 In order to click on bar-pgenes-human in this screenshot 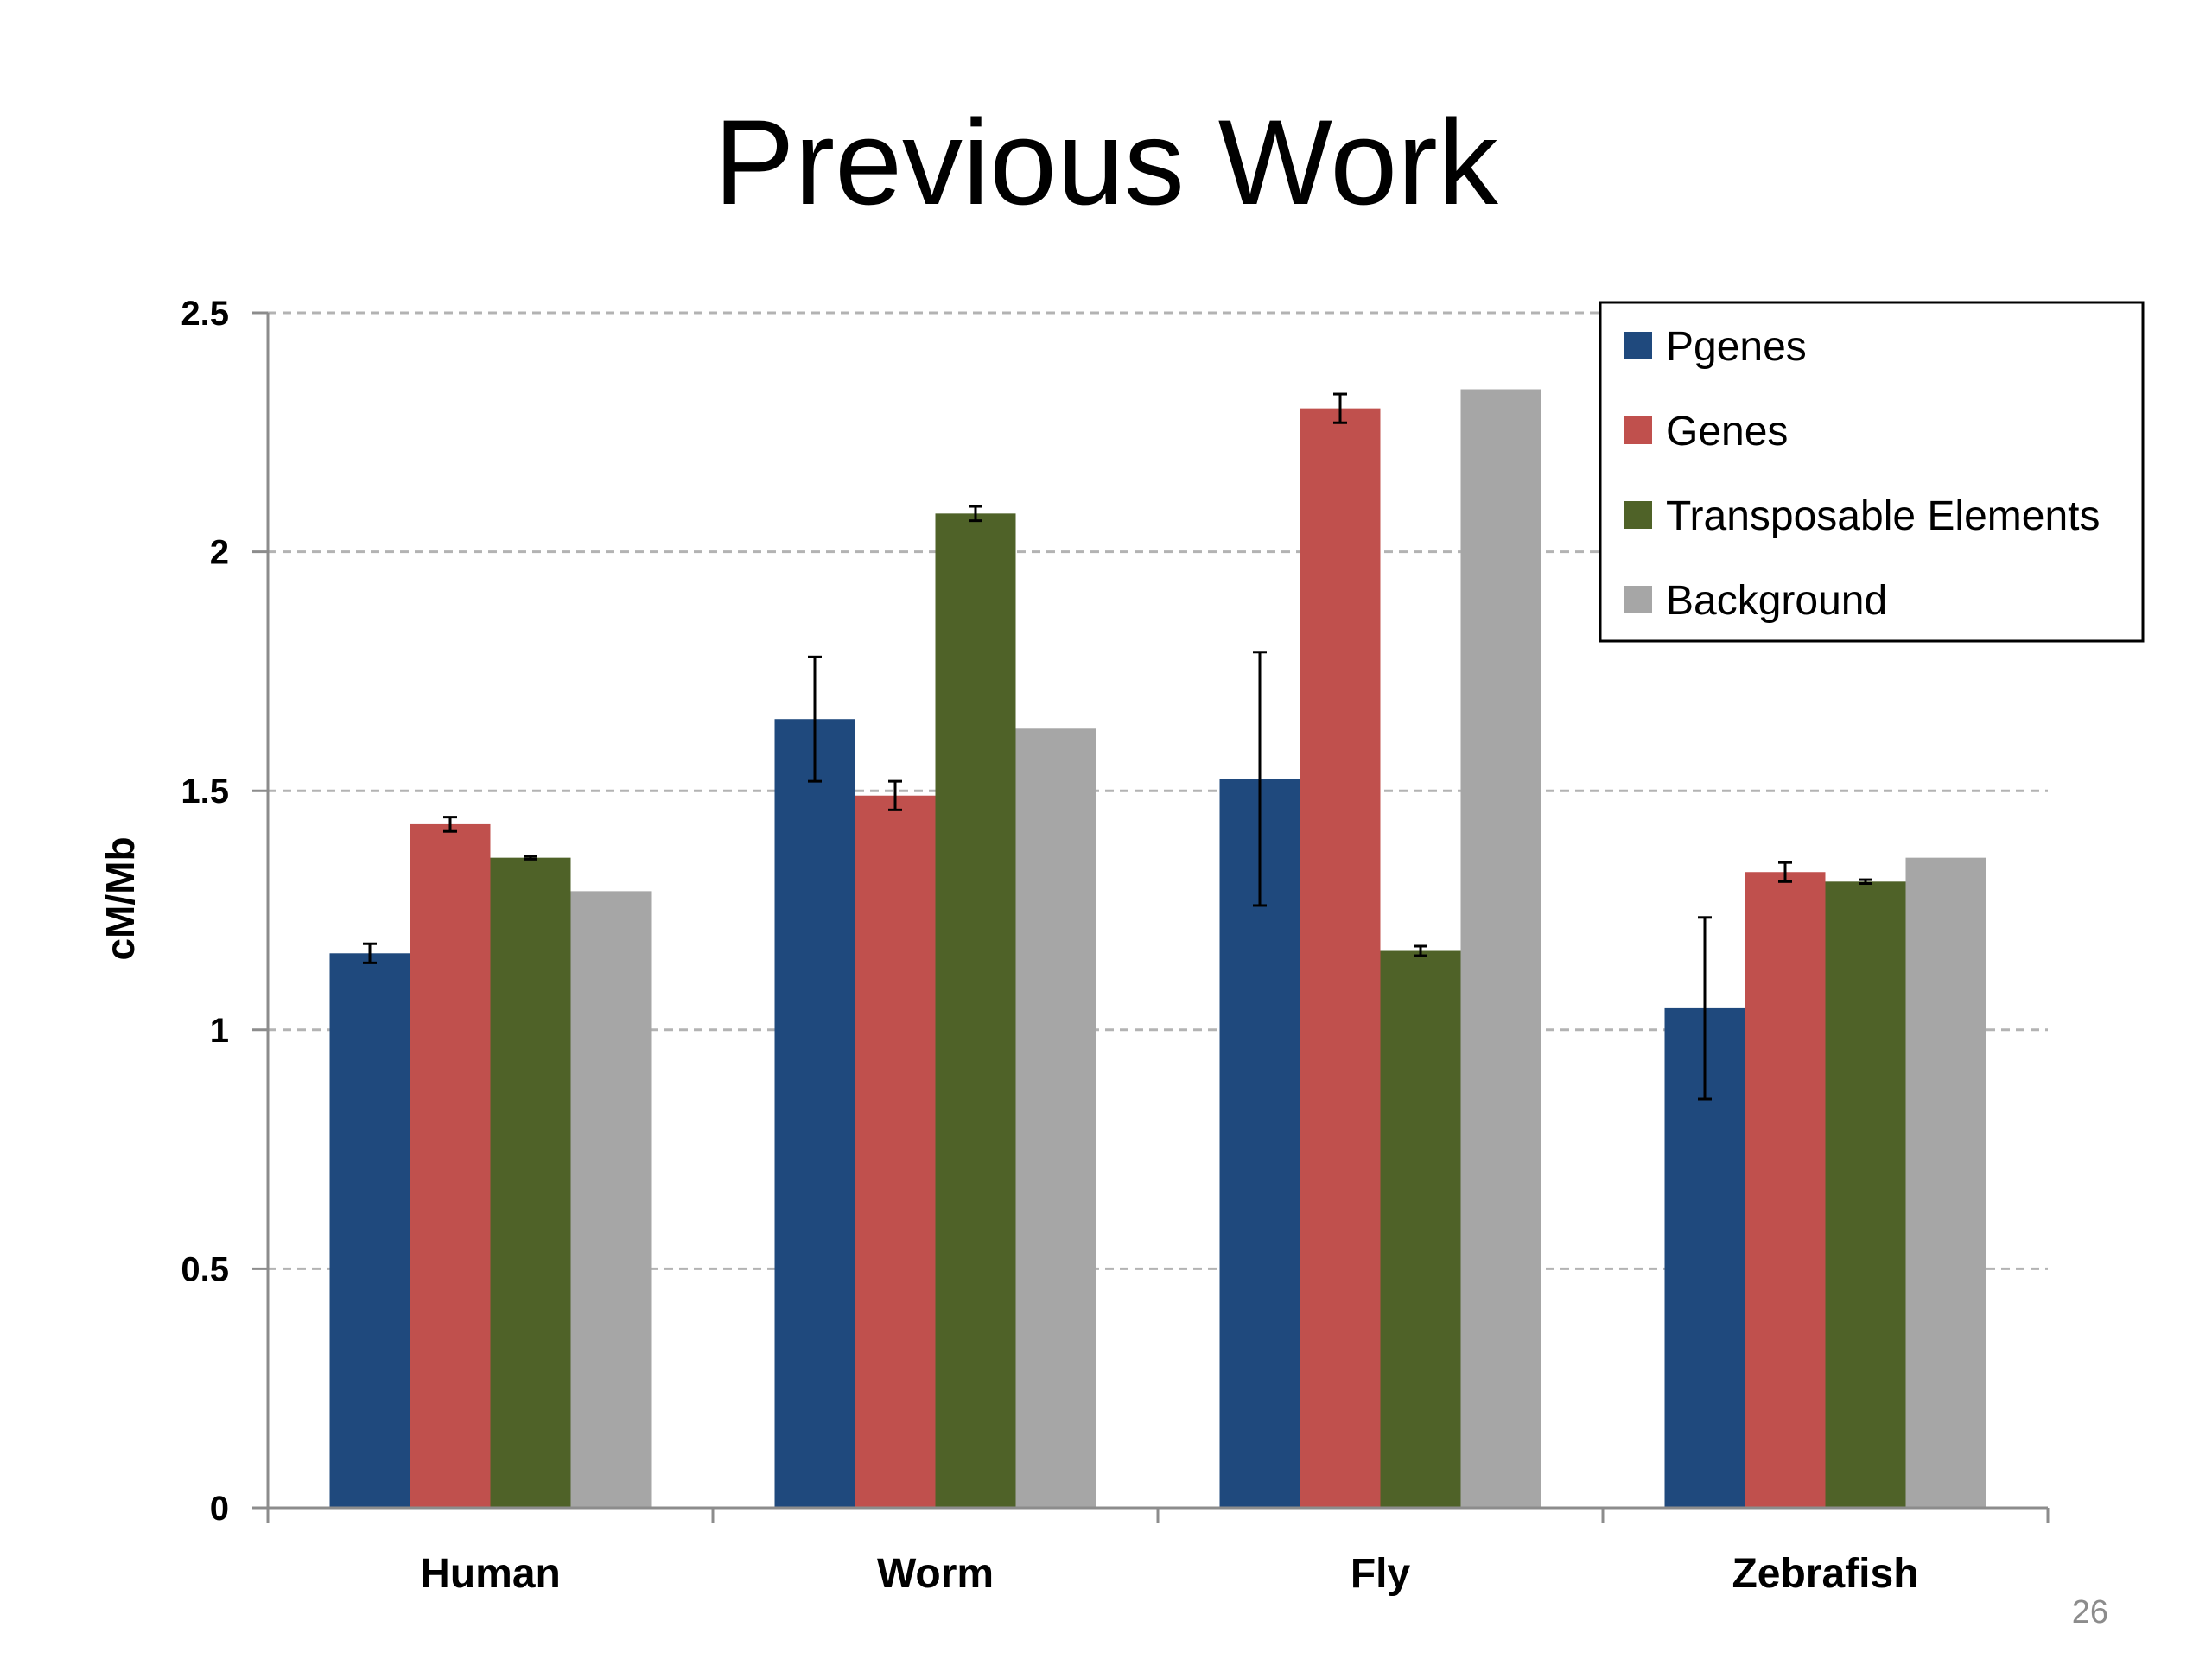, I will do `click(369, 1230)`.